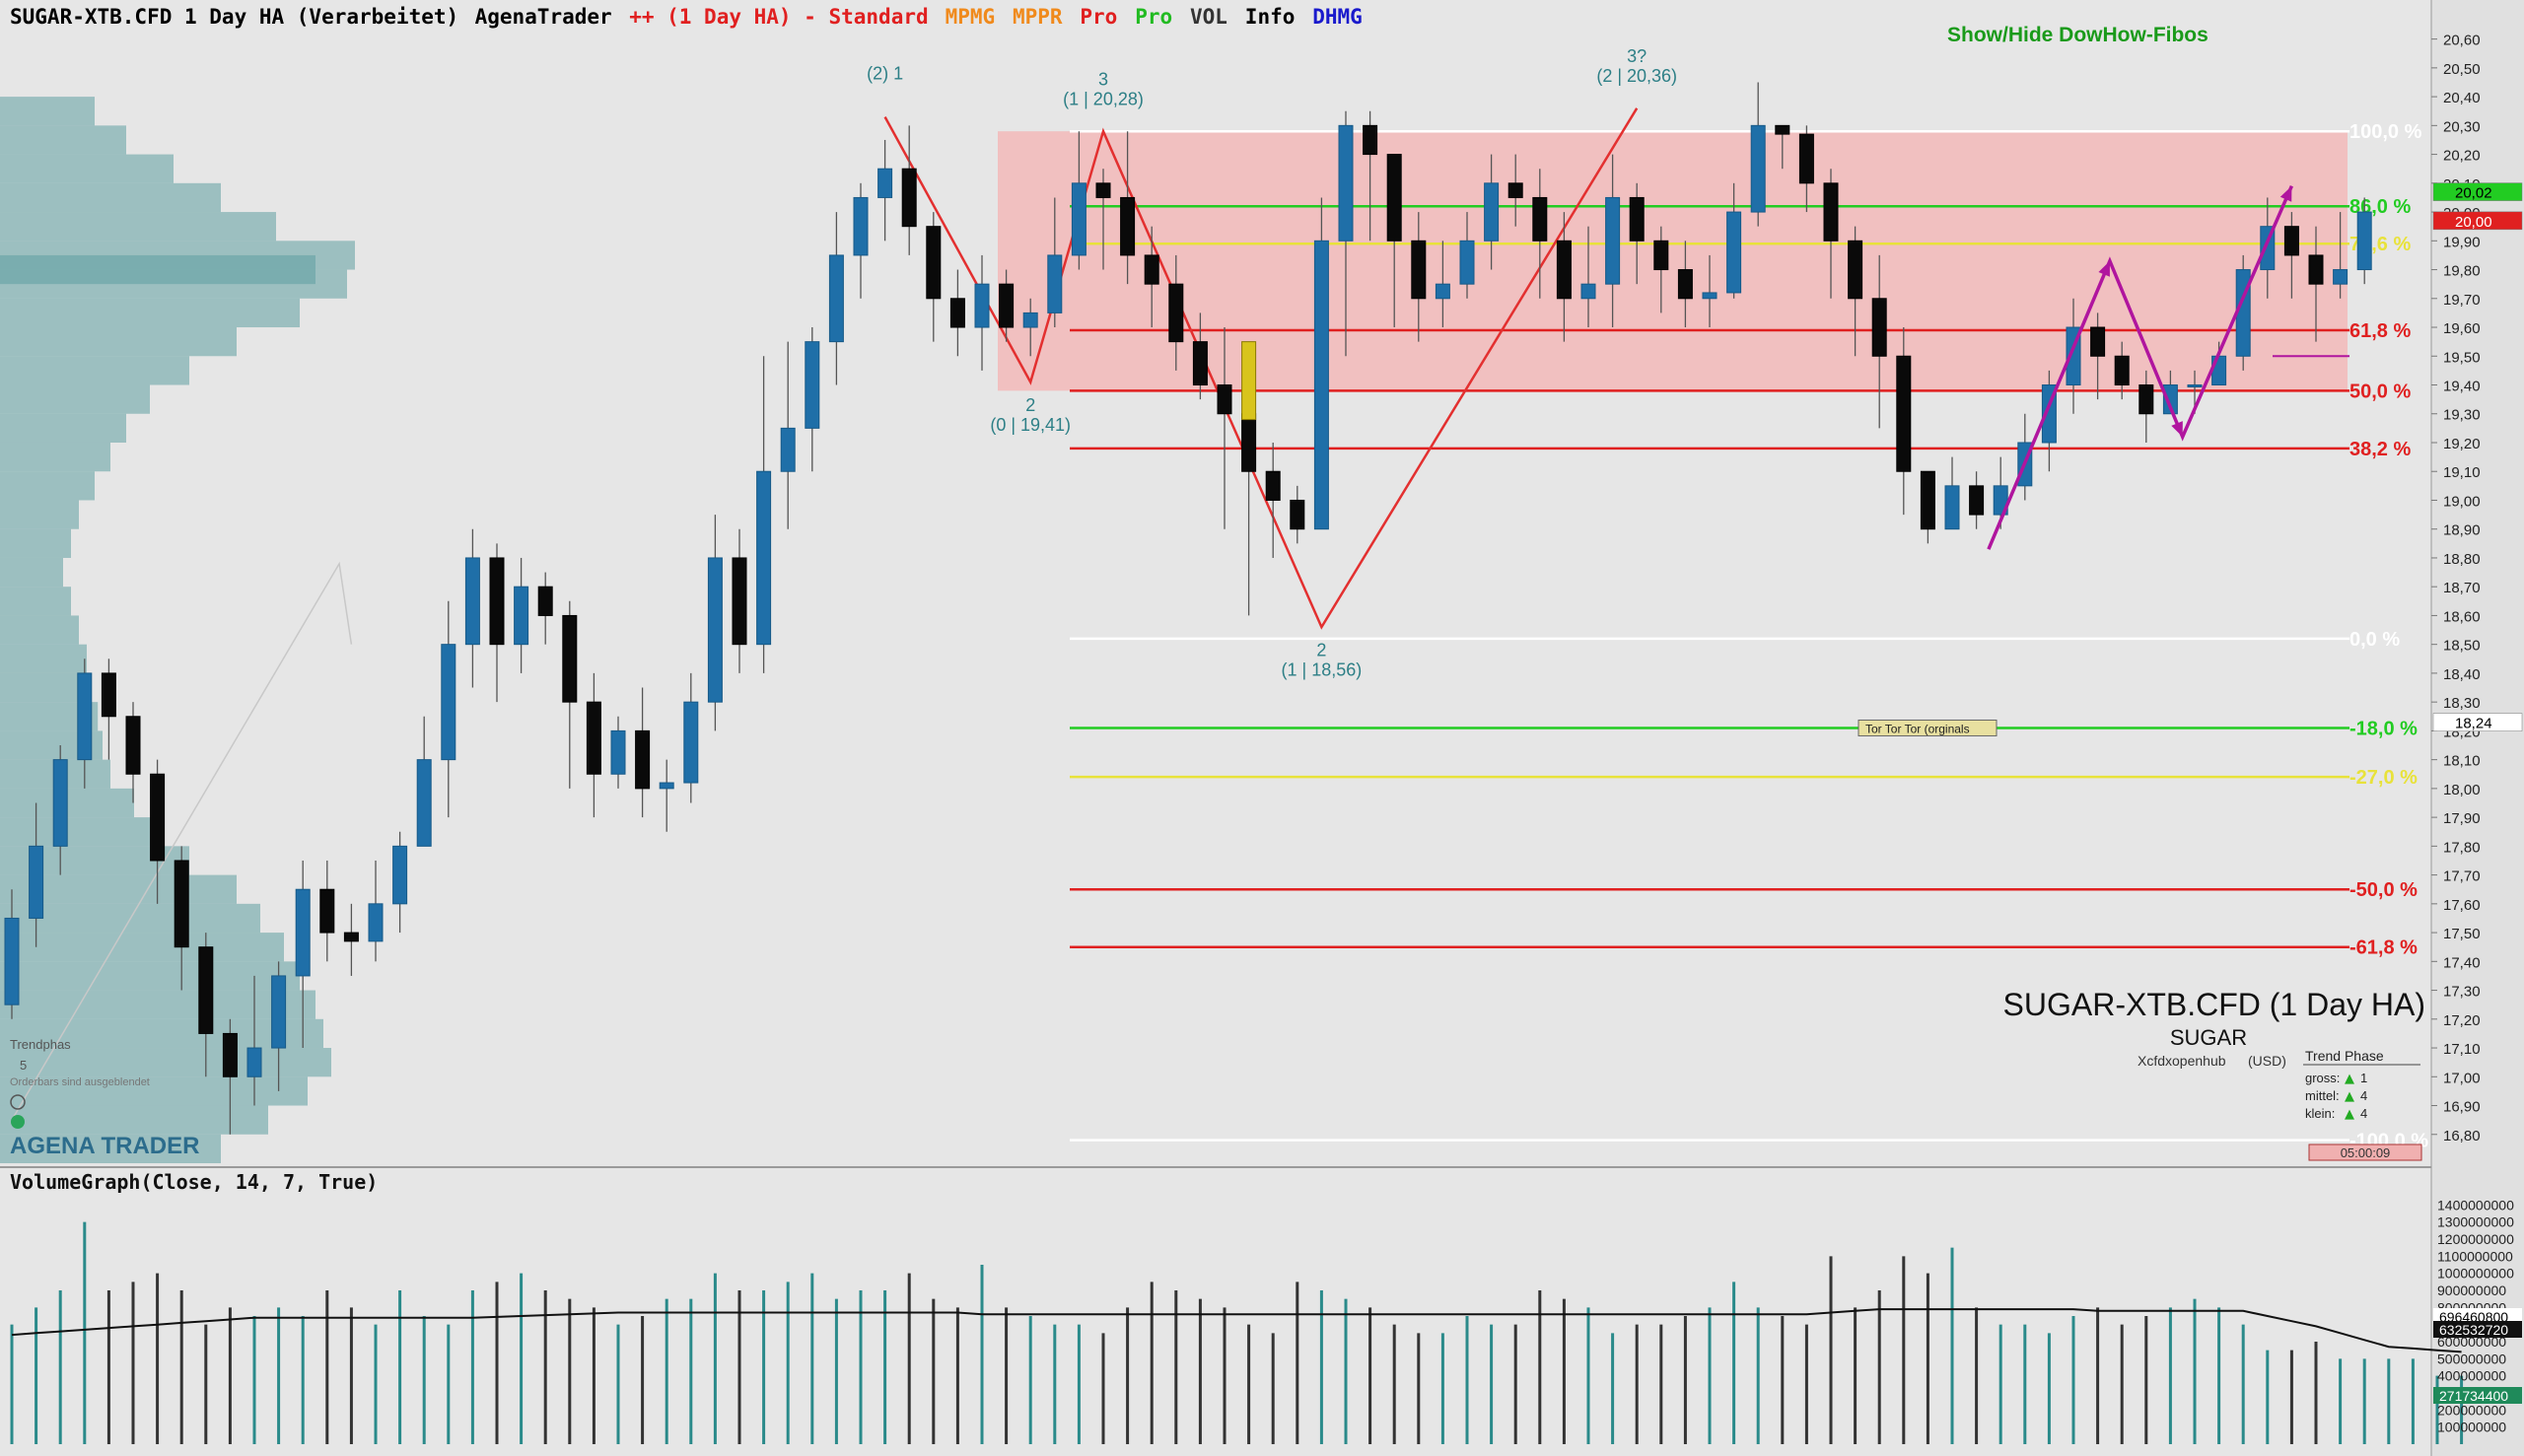 The width and height of the screenshot is (2524, 1456). Describe the element at coordinates (2462, 674) in the screenshot. I see `price-tick-label: 18,40` at that location.